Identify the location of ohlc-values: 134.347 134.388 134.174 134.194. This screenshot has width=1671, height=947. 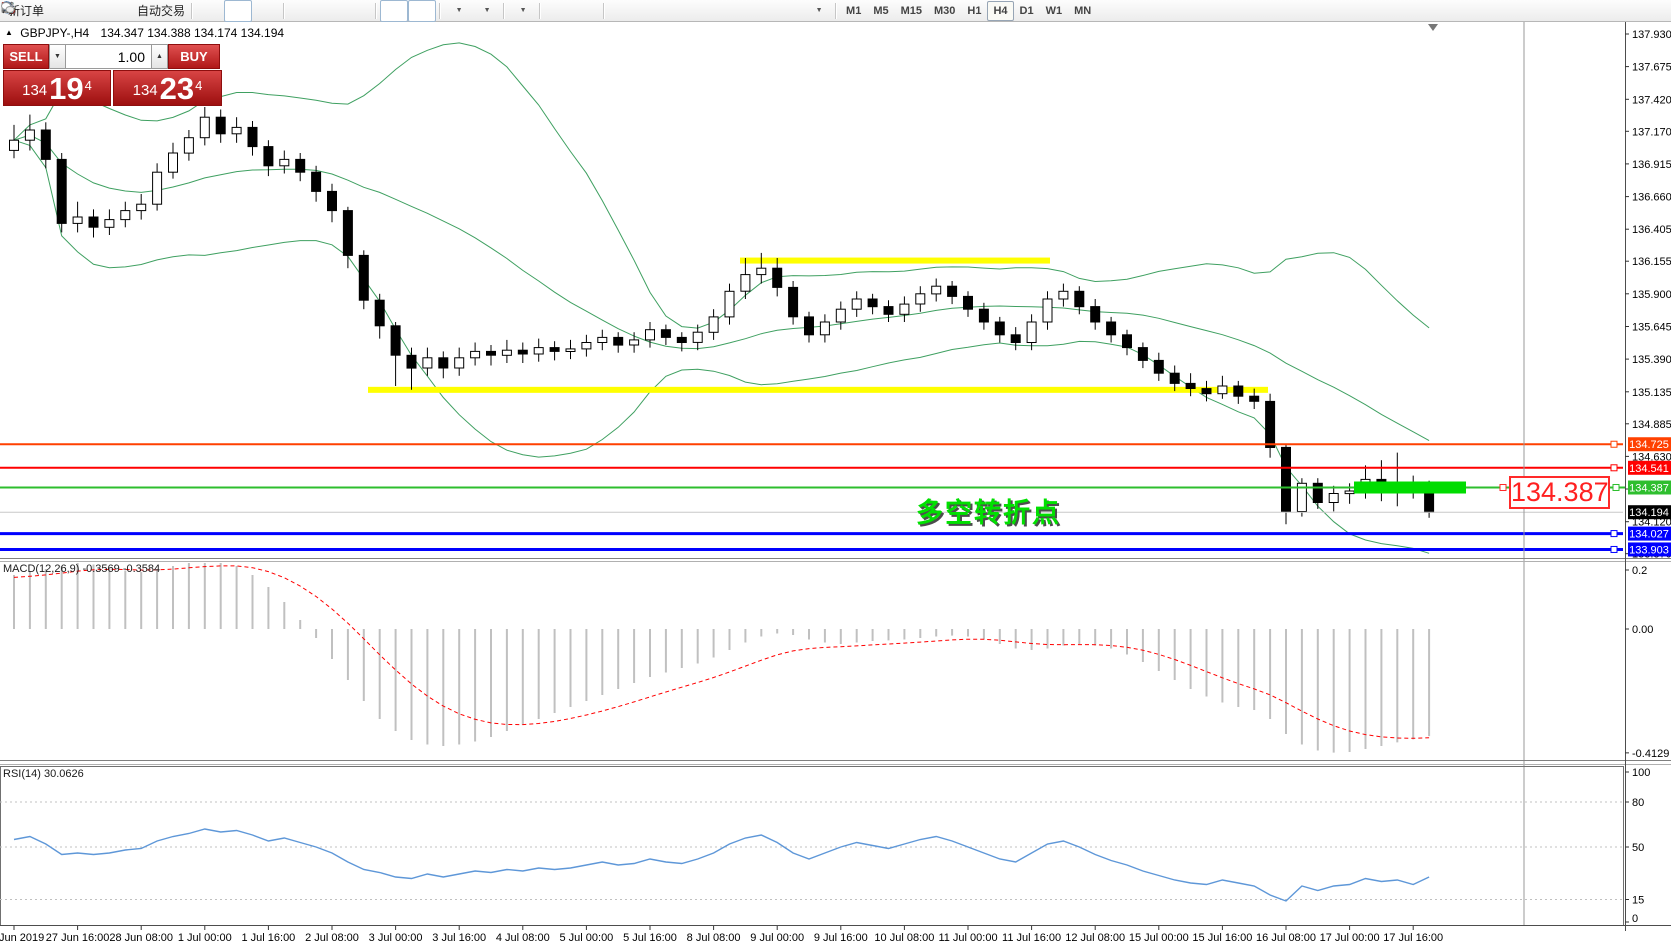
(192, 33).